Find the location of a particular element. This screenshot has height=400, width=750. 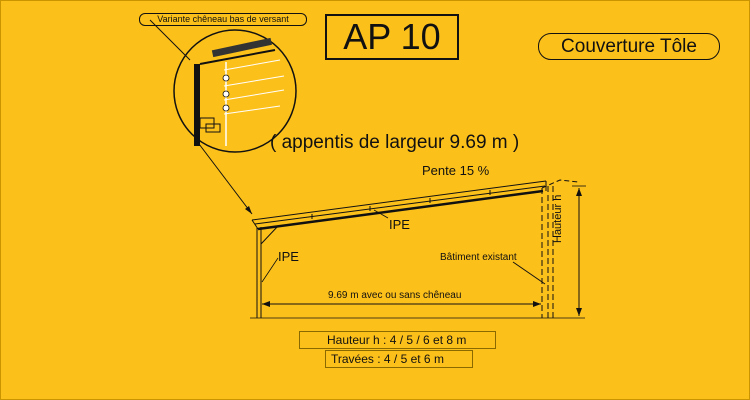

span-dimension is located at coordinates (401, 304).